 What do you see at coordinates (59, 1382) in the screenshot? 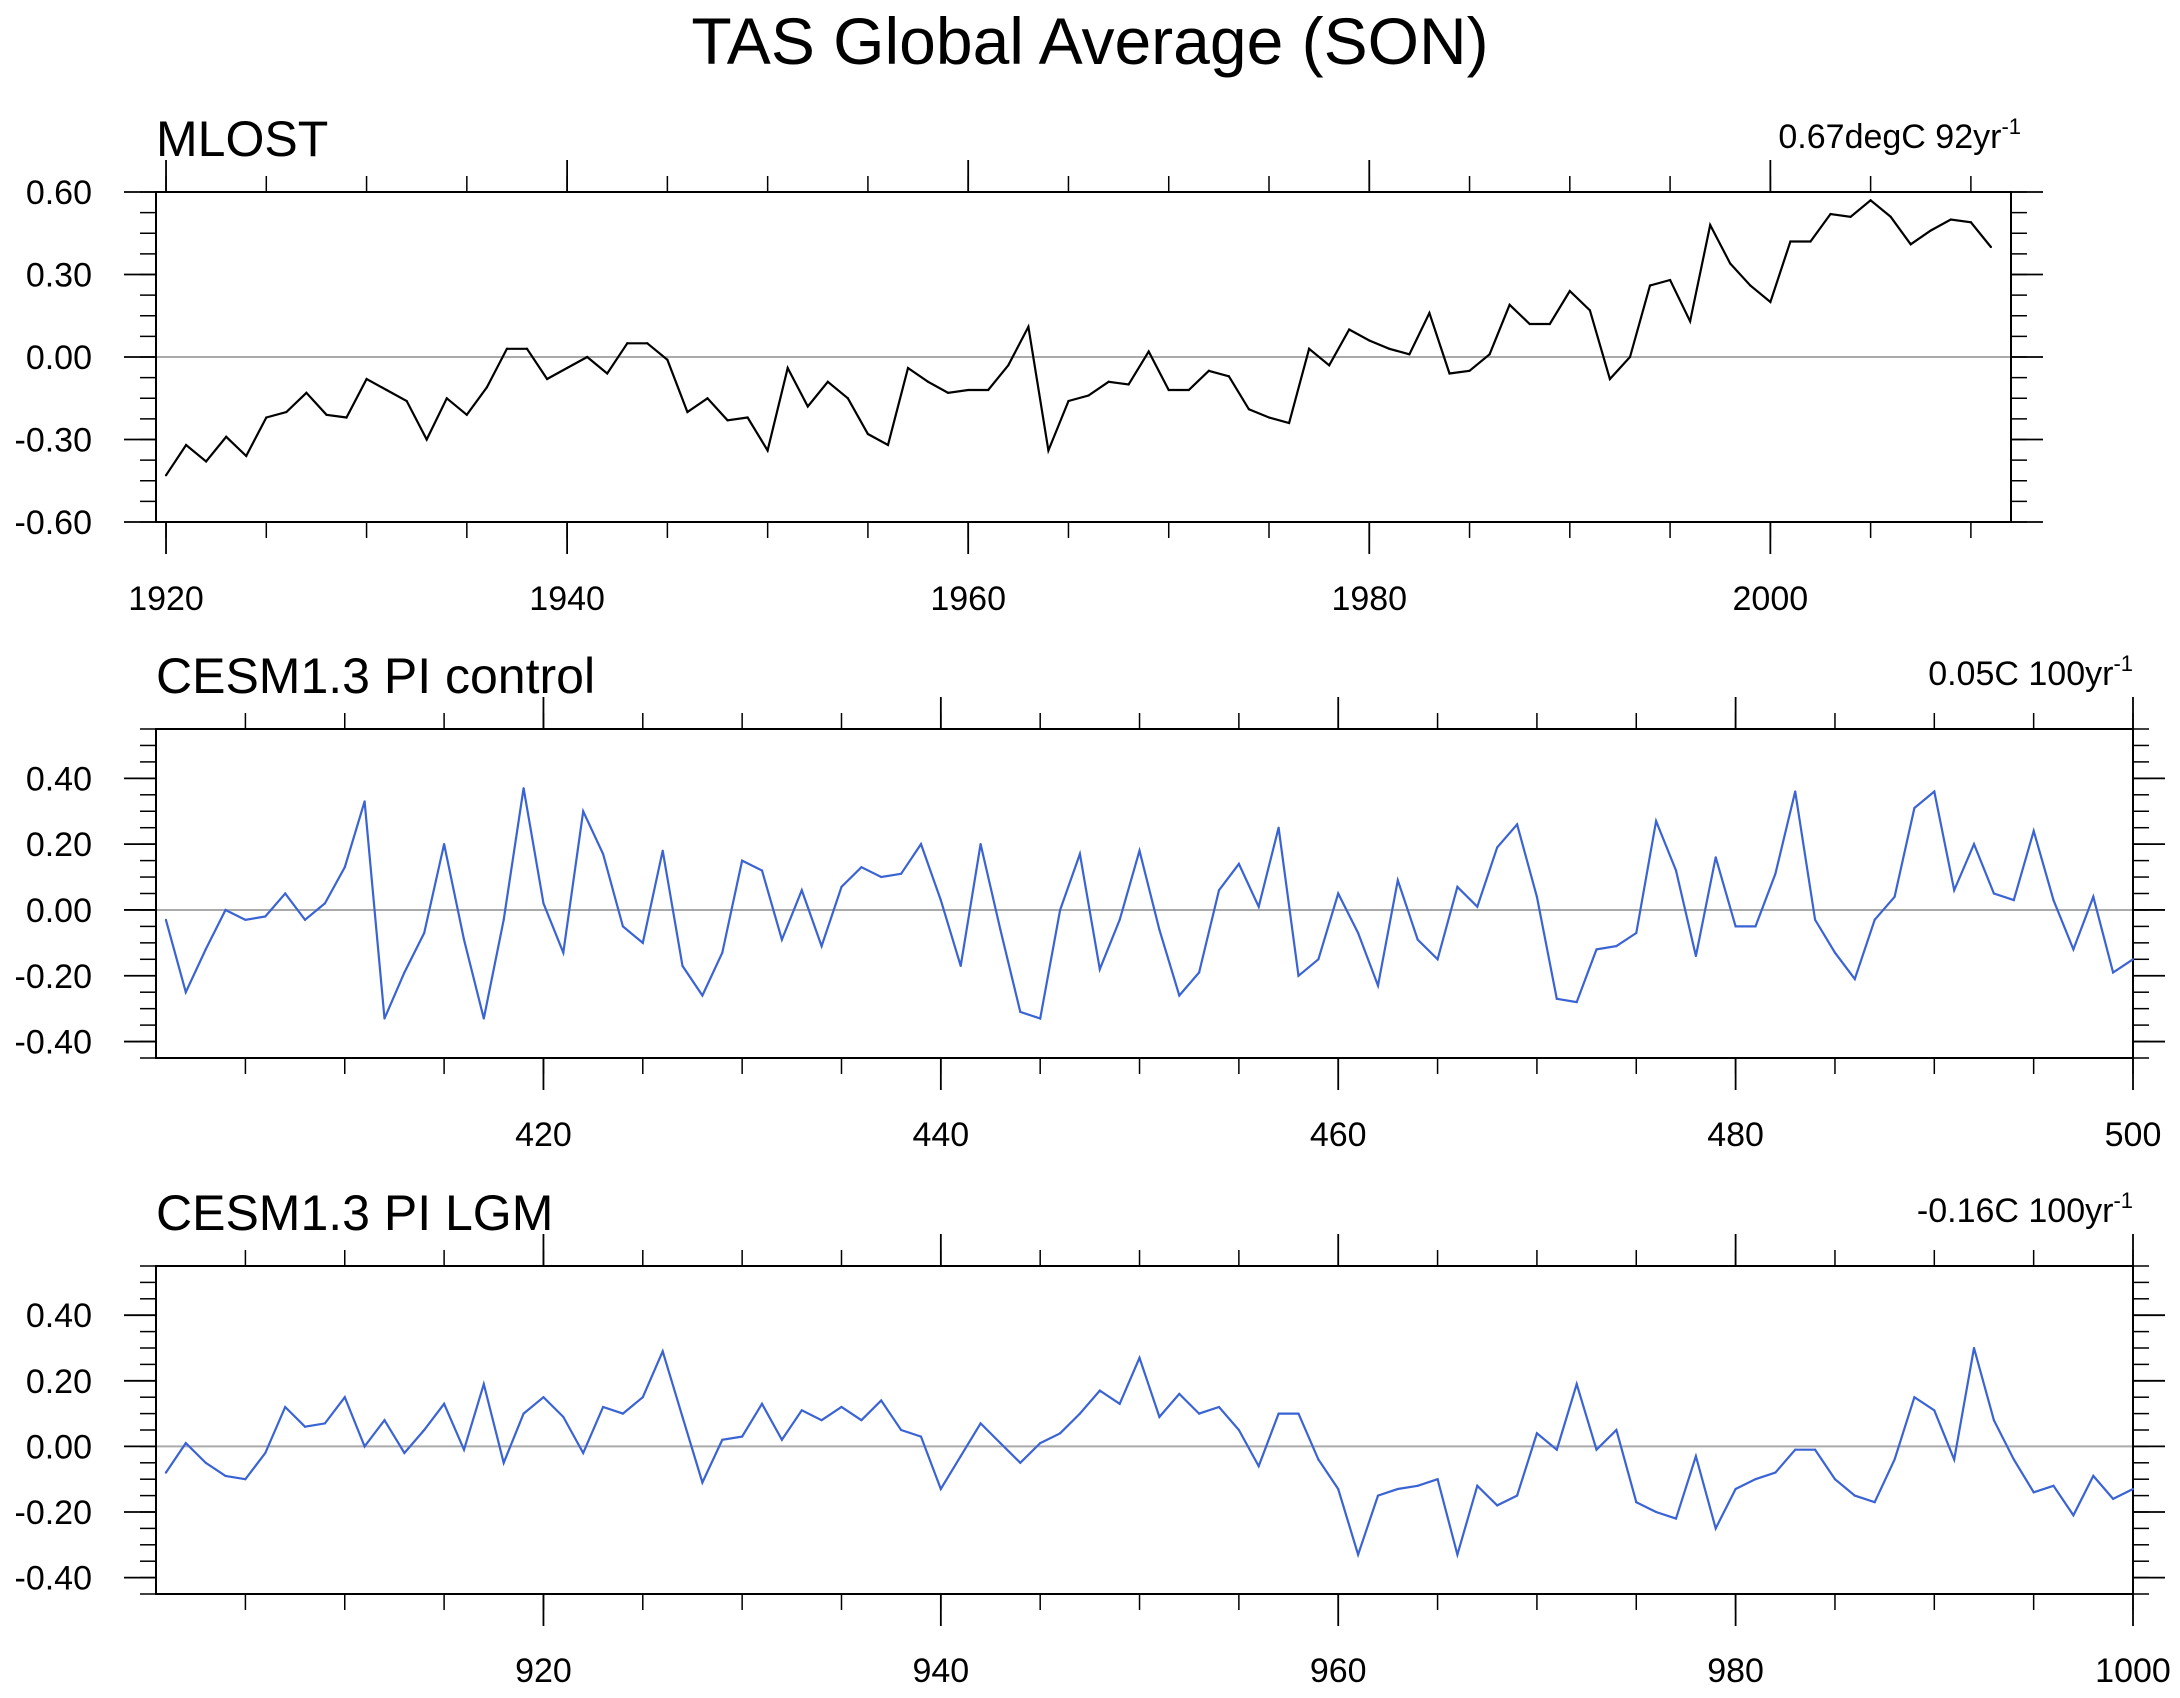
I see `y-tick-label: 0.20` at bounding box center [59, 1382].